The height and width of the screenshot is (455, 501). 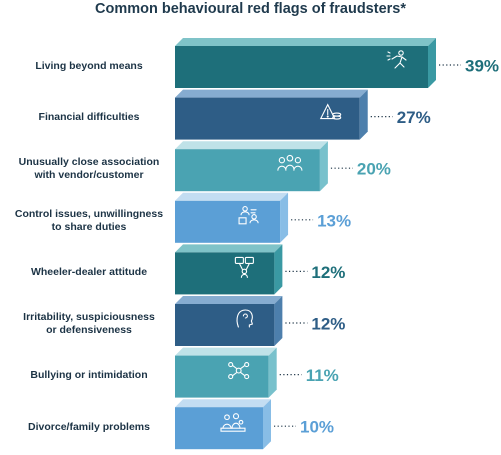 What do you see at coordinates (248, 215) in the screenshot?
I see `people-hierarchy-icon` at bounding box center [248, 215].